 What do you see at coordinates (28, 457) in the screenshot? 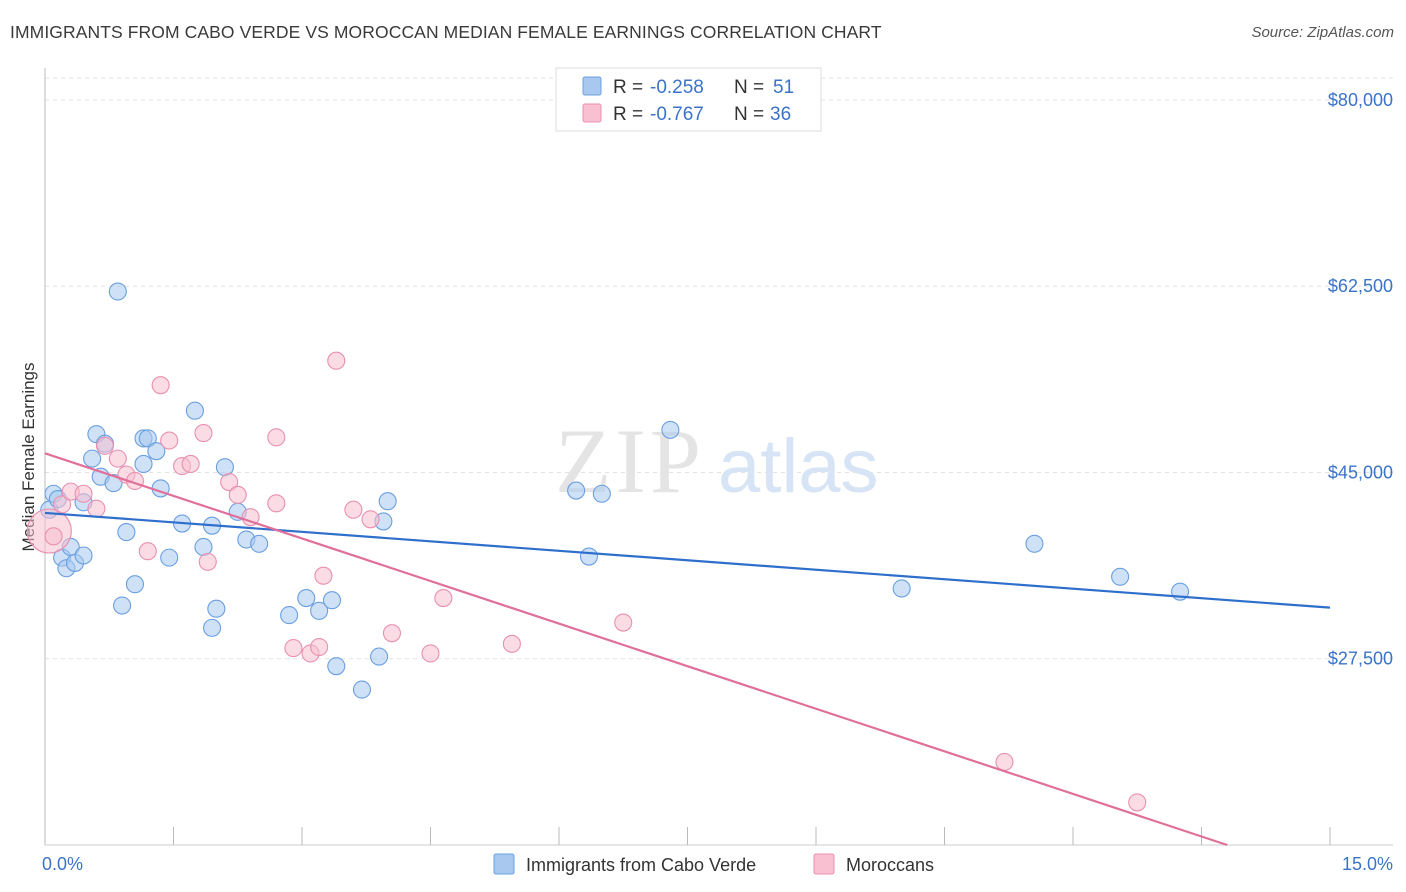
I see `y-axis-label: Median Female Earnings` at bounding box center [28, 457].